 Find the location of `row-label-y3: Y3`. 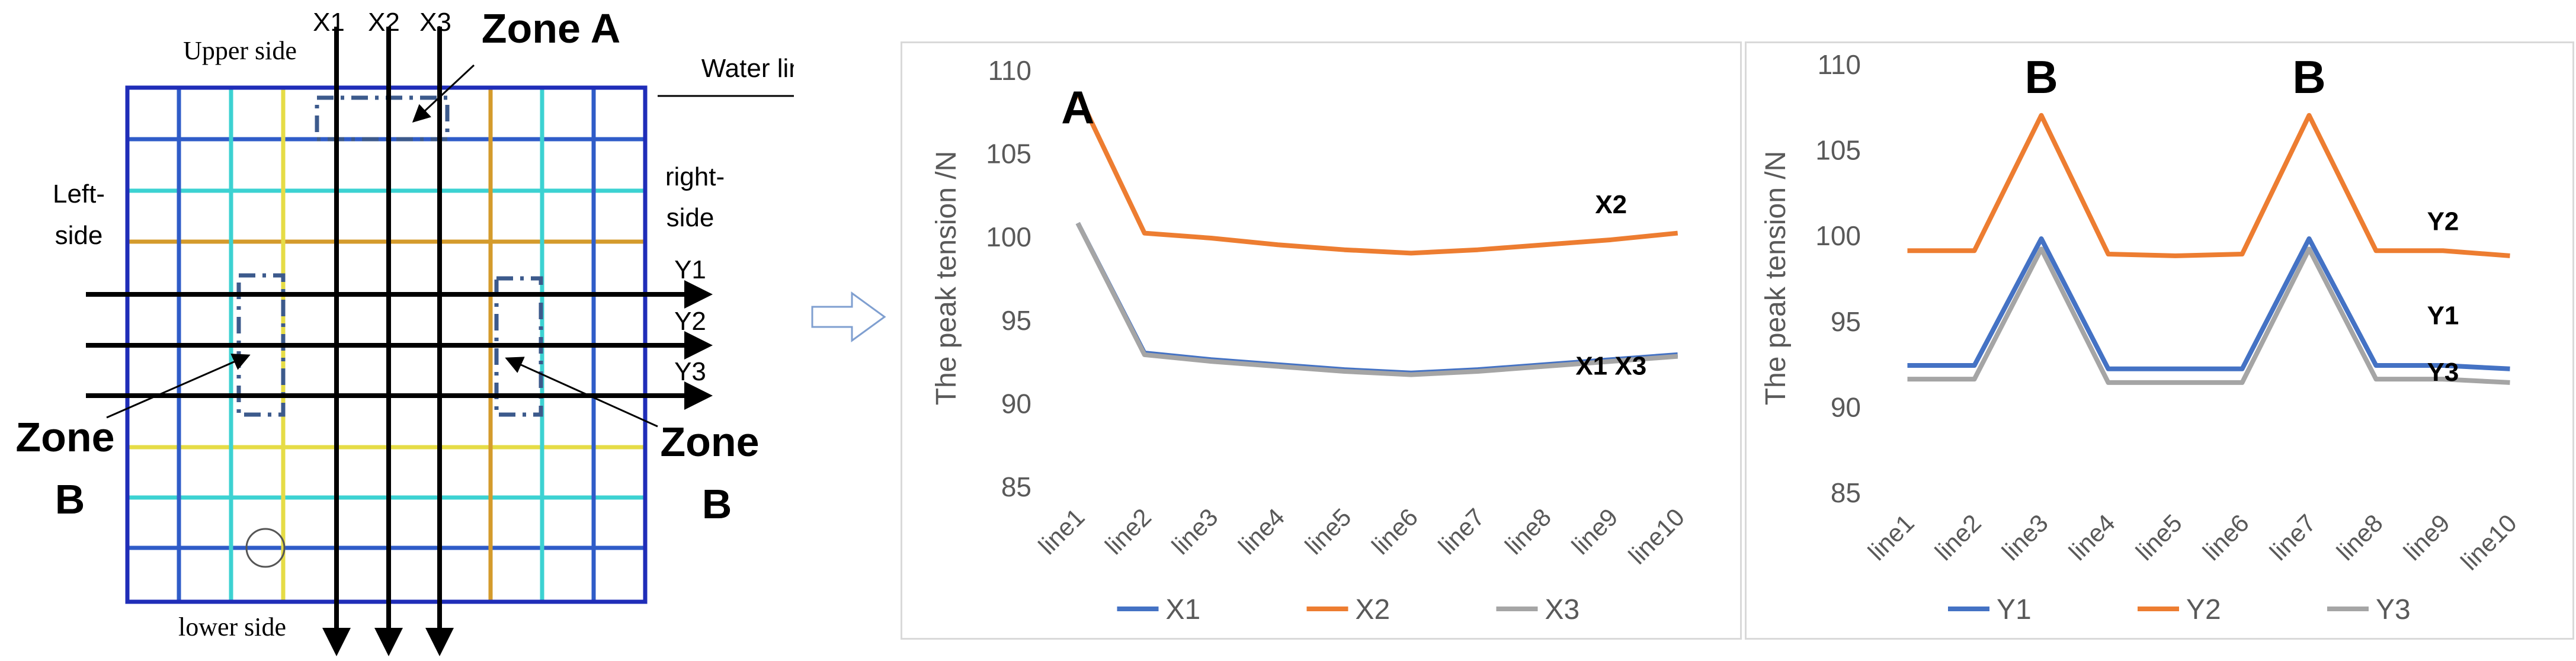

row-label-y3: Y3 is located at coordinates (690, 371).